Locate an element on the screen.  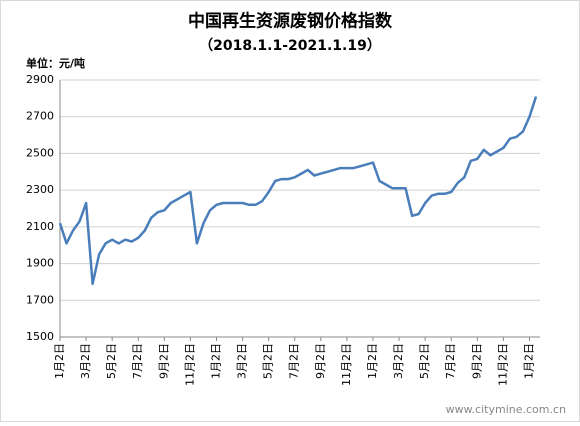
chart-subtitle: （2018.1.1-2021.1.19） is located at coordinates (290, 46).